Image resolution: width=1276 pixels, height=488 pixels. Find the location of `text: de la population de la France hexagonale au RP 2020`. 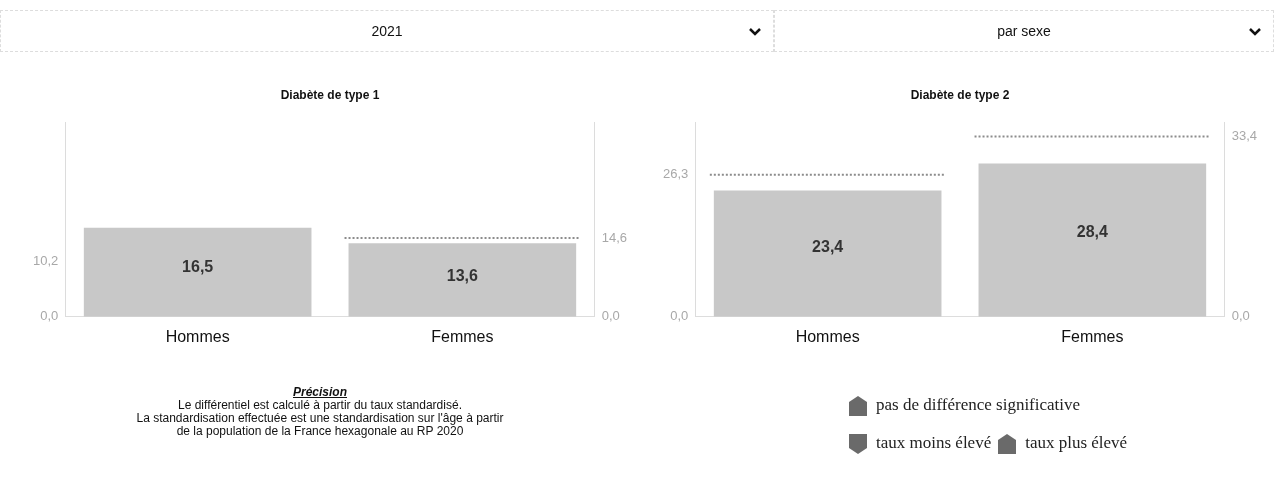

text: de la population de la France hexagonale au RP 2020 is located at coordinates (320, 431).